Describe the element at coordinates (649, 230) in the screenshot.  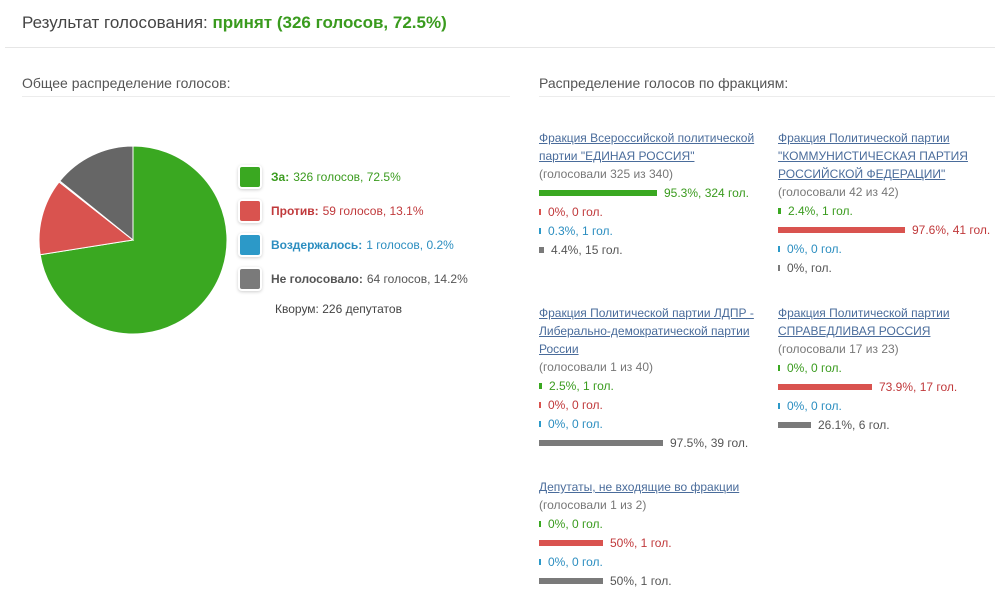
I see `faction-stat-row: 0.3%, 1 гол.` at that location.